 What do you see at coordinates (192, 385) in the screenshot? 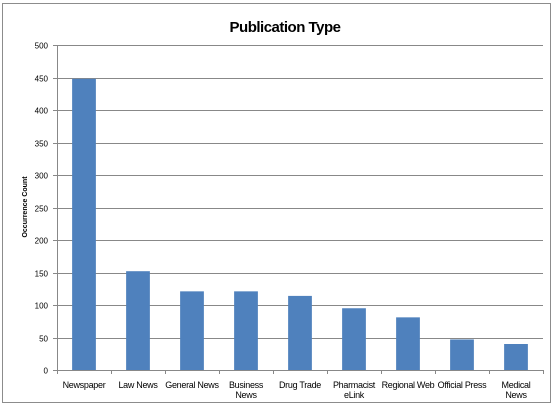
I see `x-tick-label-2: General News` at bounding box center [192, 385].